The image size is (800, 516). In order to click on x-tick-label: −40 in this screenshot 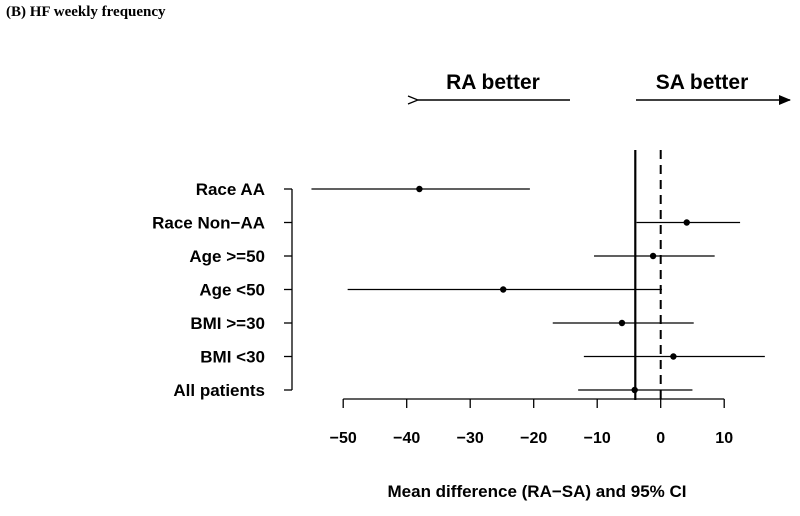, I will do `click(406, 438)`.